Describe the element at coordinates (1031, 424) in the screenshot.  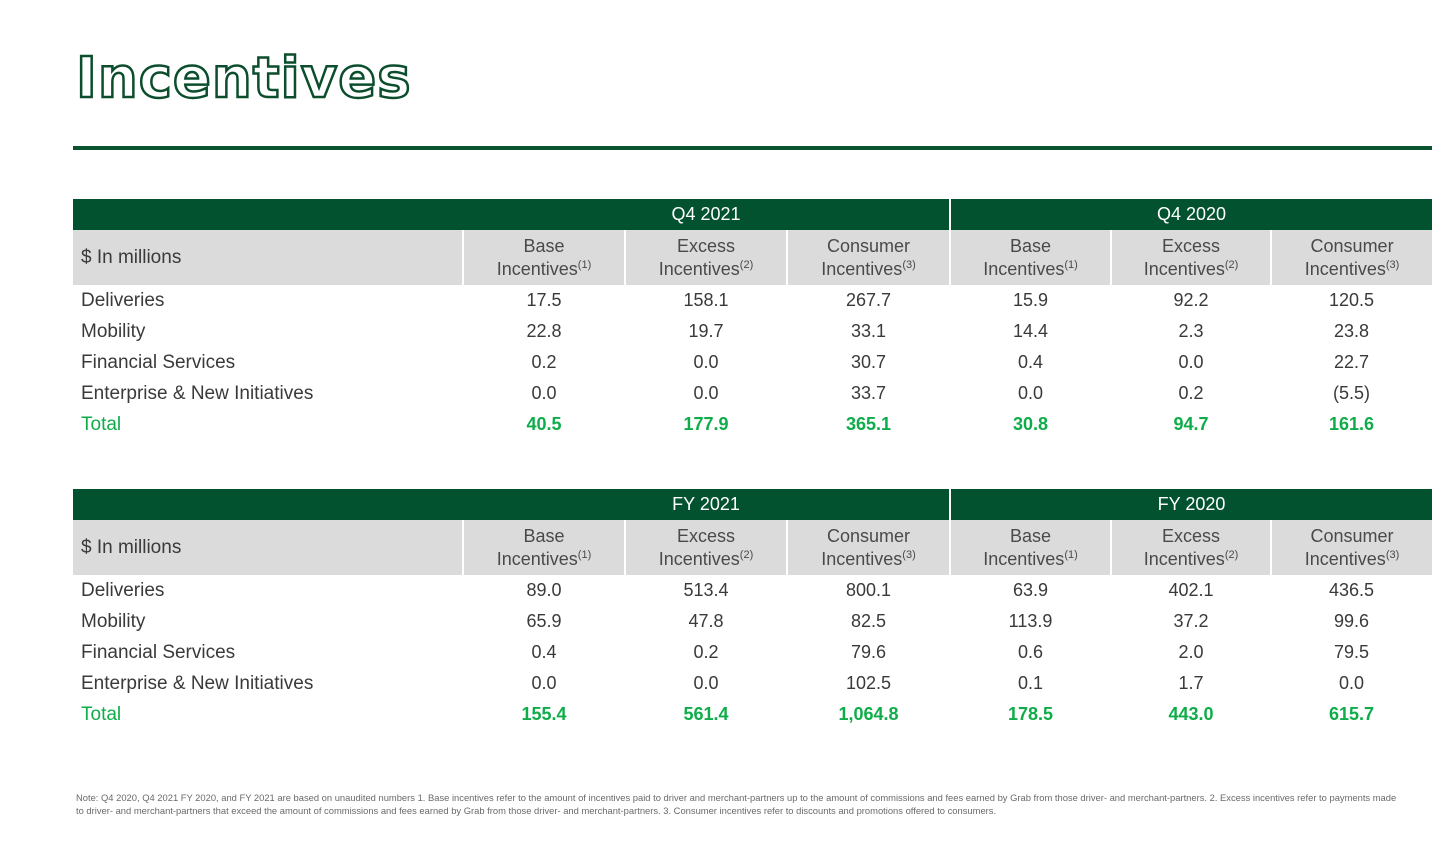
I see `value-cell: 30.8` at that location.